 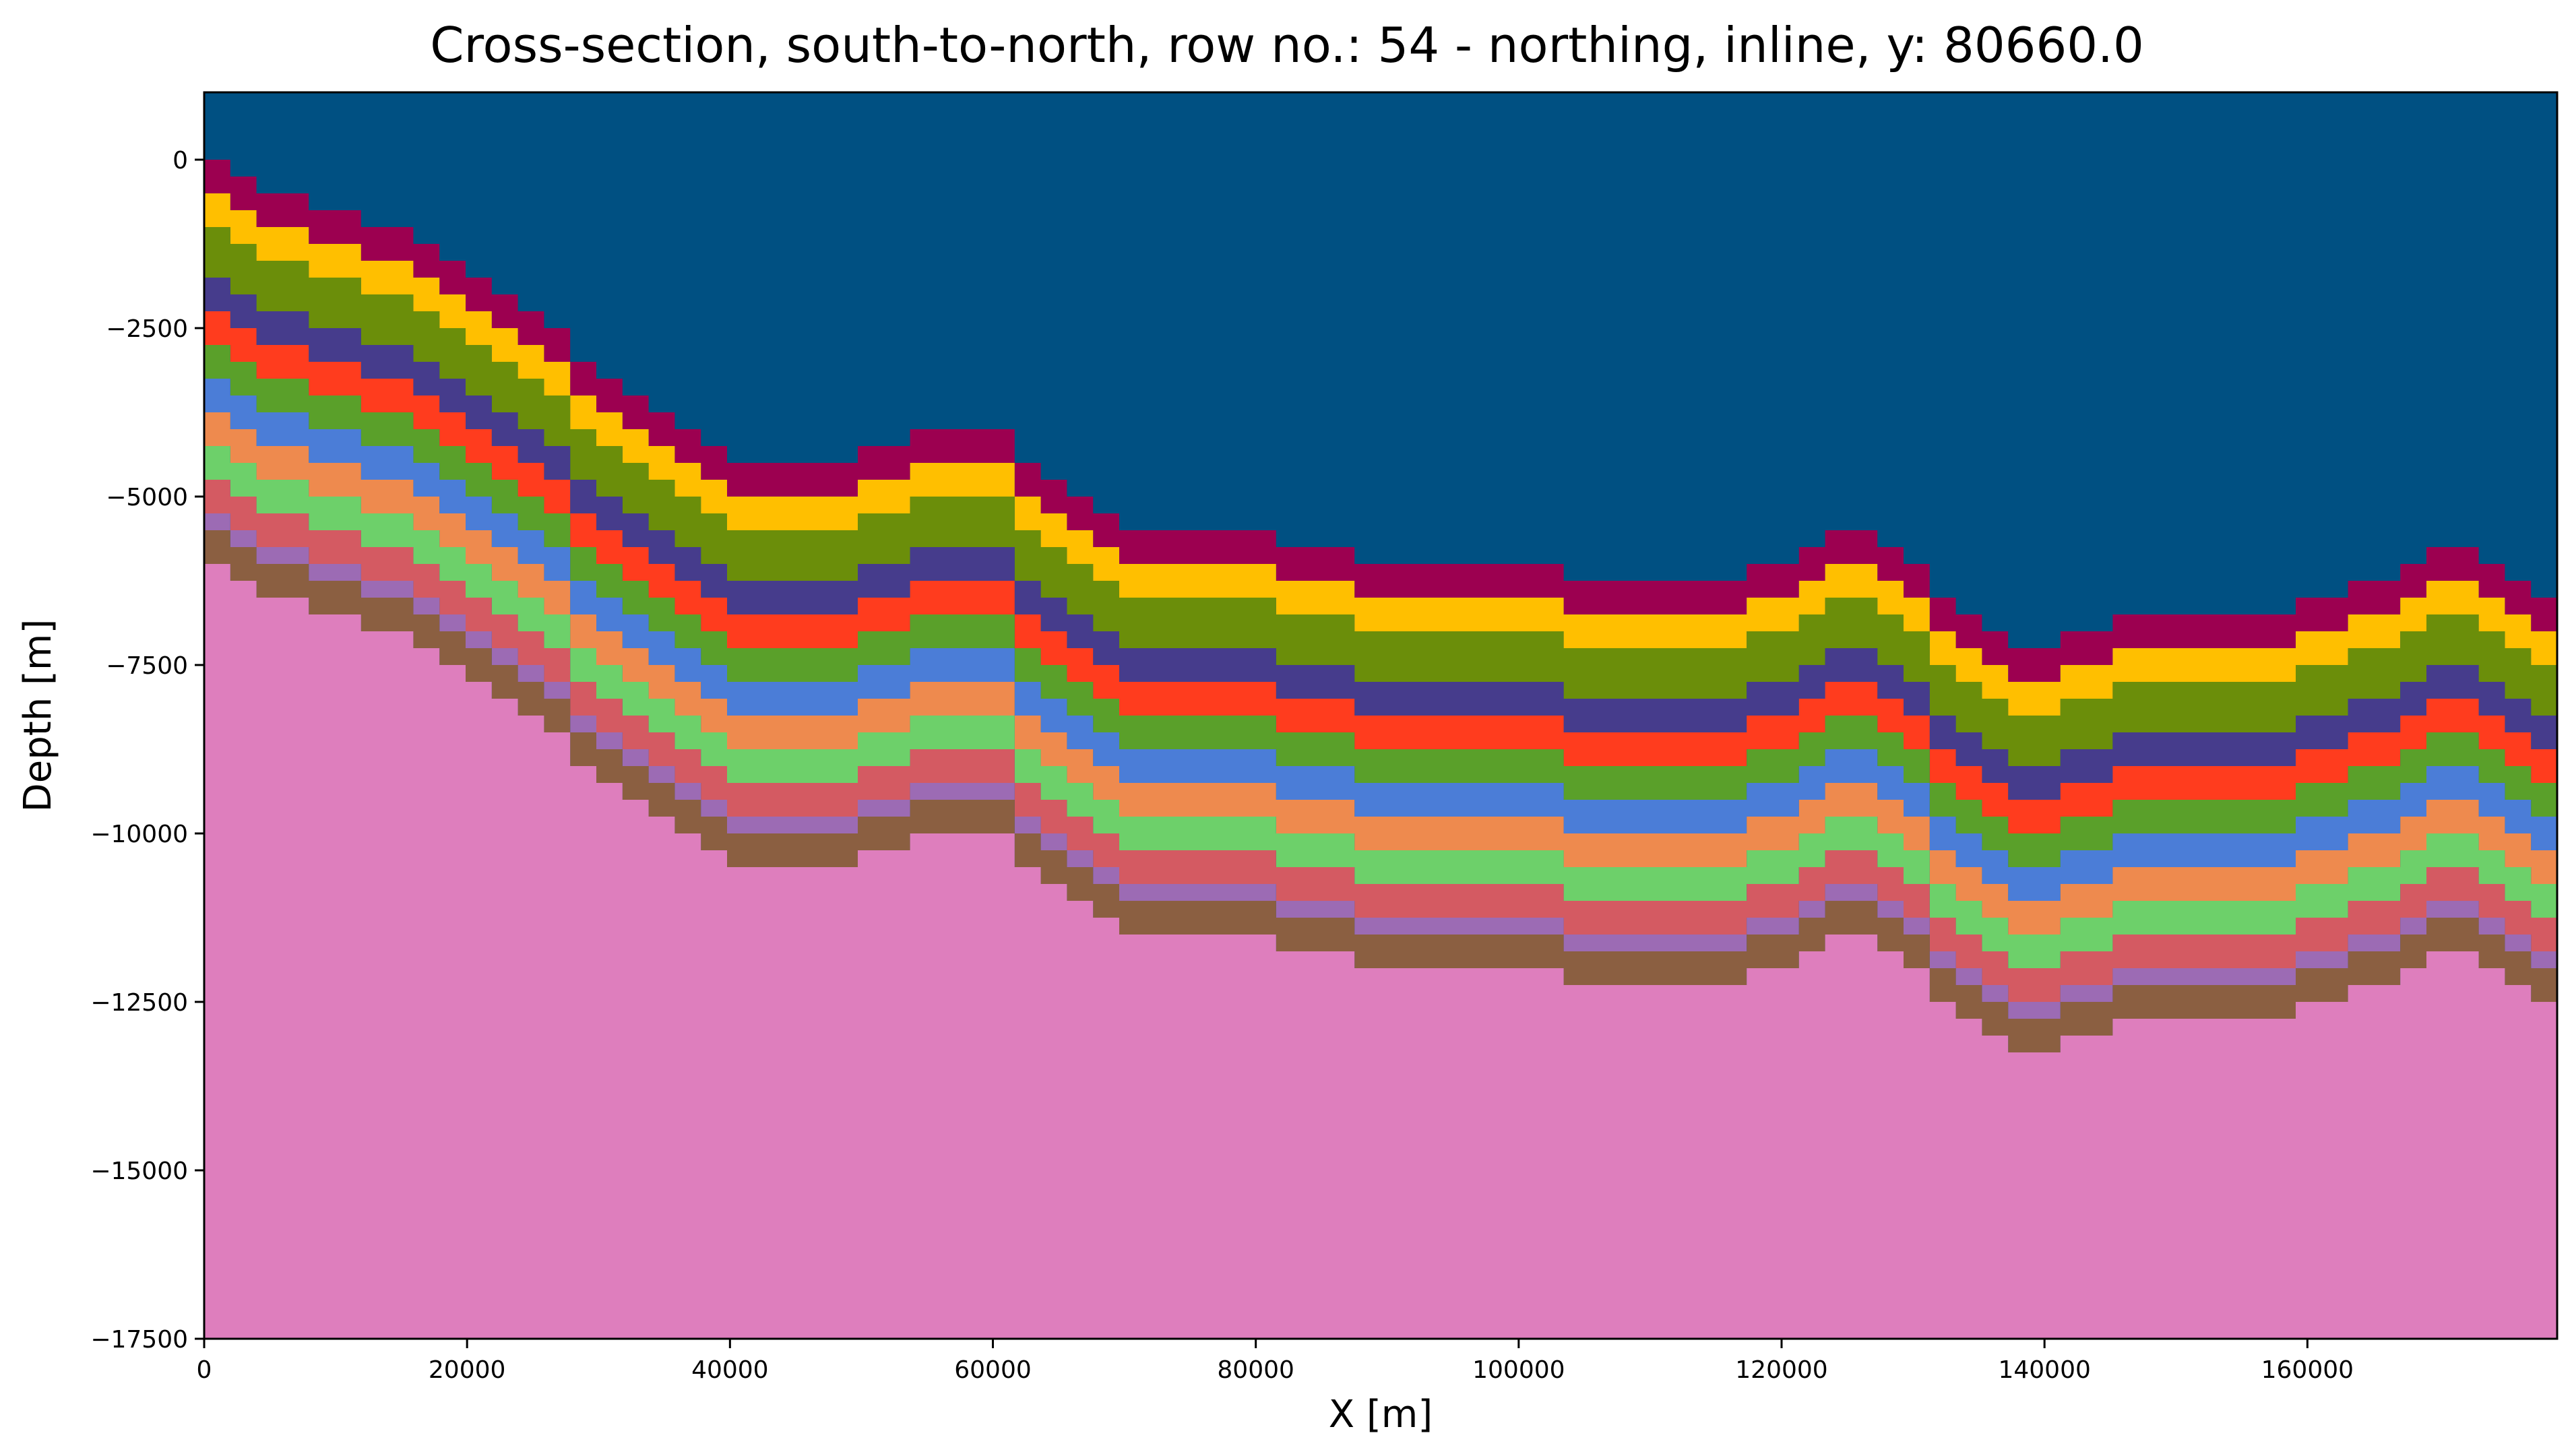 I want to click on y-tick-label: −7500, so click(x=147, y=666).